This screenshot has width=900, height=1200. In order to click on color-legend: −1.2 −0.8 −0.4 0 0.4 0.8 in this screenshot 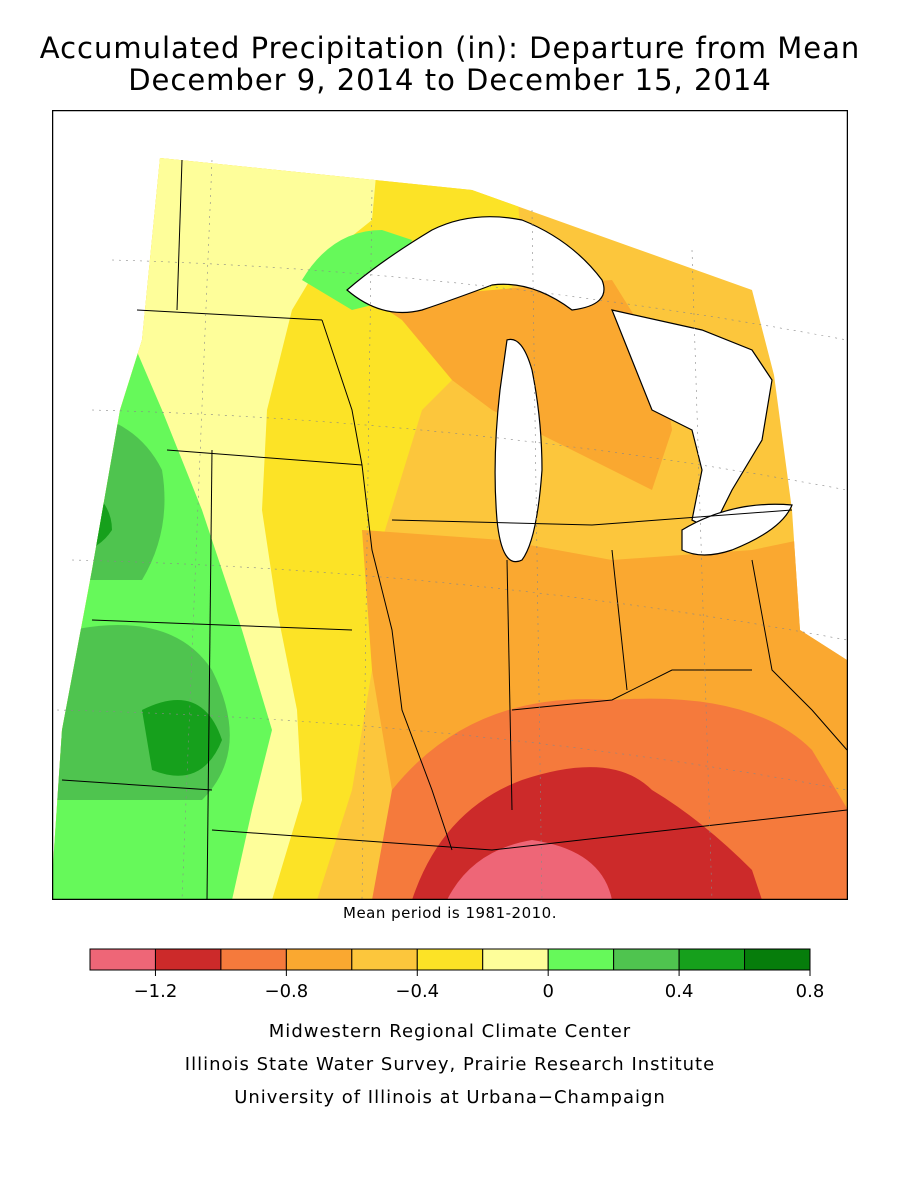, I will do `click(457, 975)`.